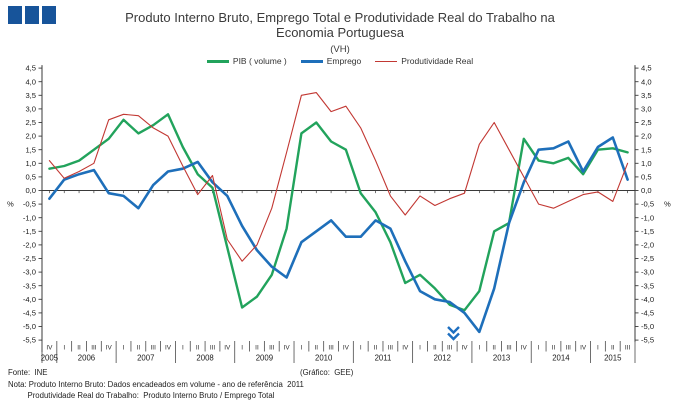  What do you see at coordinates (28, 372) in the screenshot?
I see `source-note: Fonte: INE` at bounding box center [28, 372].